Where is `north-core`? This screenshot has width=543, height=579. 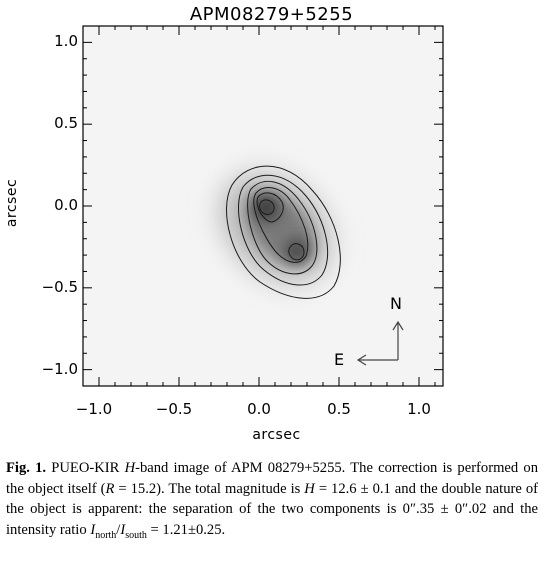
north-core is located at coordinates (266, 208).